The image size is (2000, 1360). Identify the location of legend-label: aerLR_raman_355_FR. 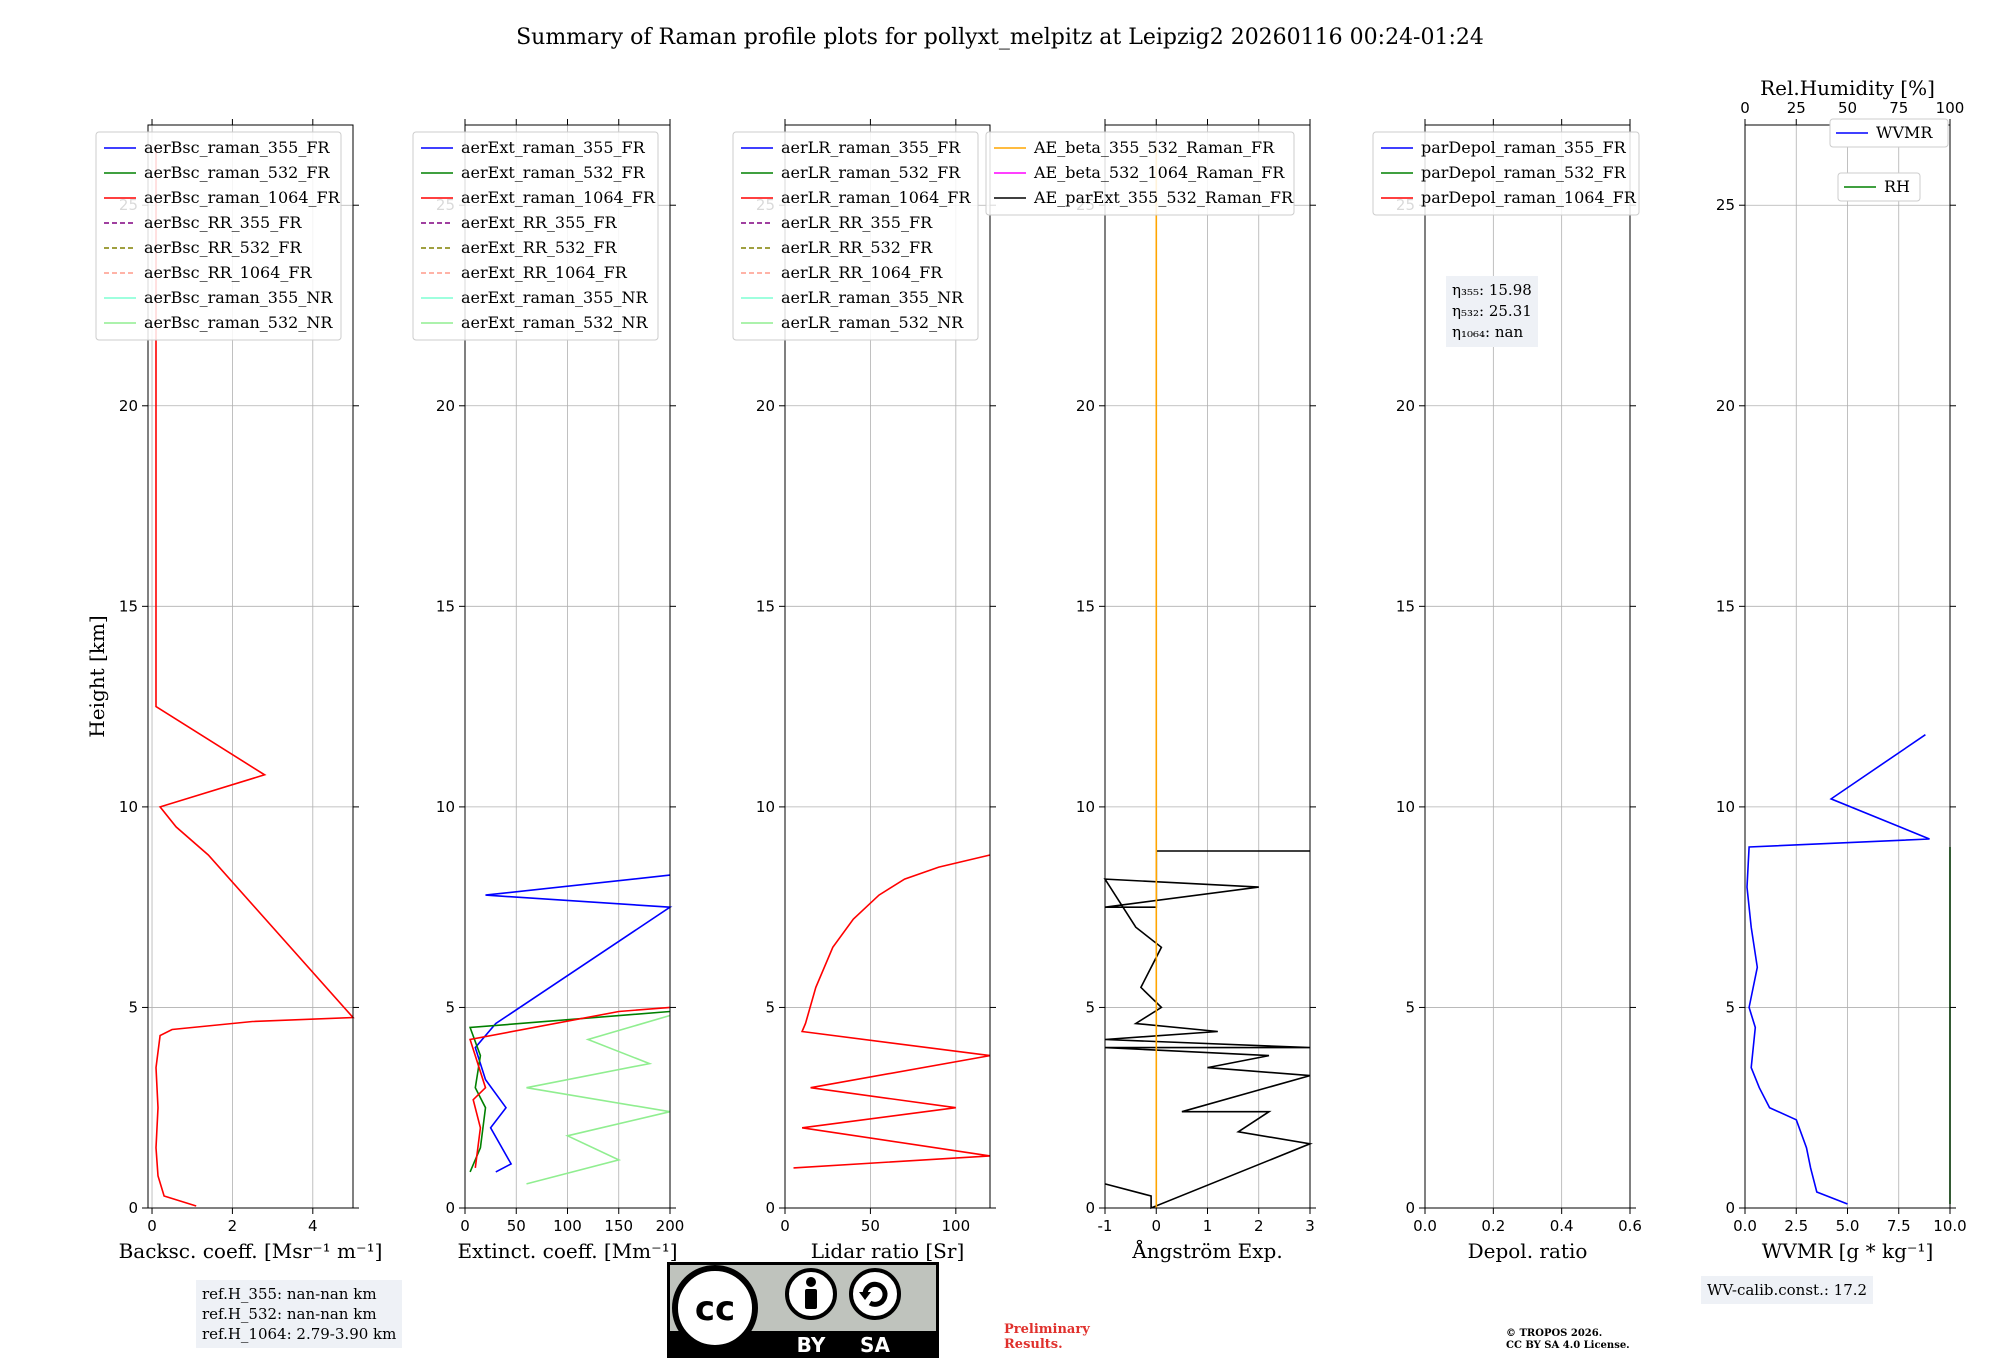
(871, 147).